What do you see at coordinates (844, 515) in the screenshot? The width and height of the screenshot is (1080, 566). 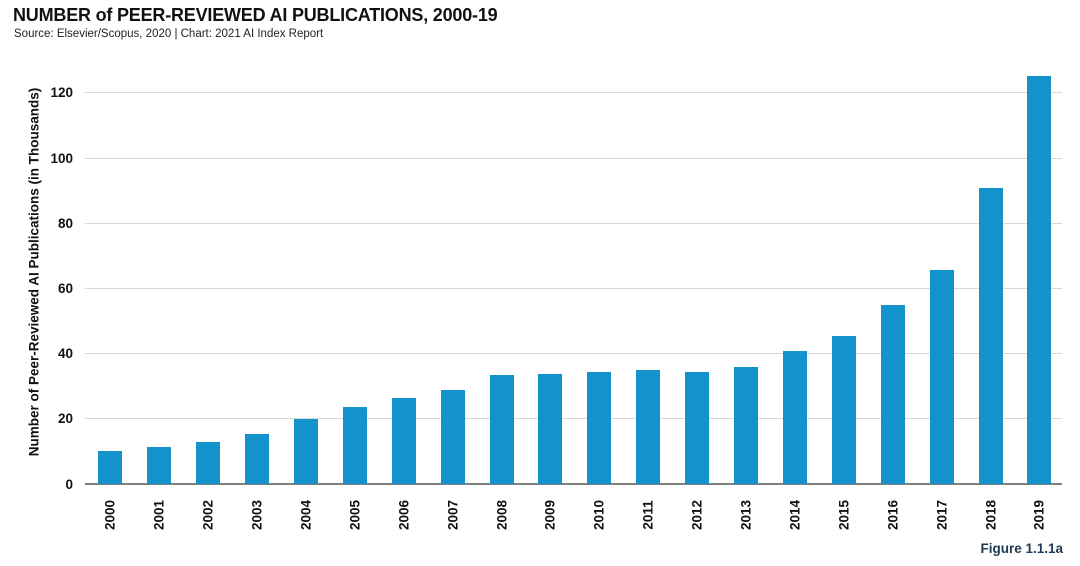 I see `x-label-2015: 2015` at bounding box center [844, 515].